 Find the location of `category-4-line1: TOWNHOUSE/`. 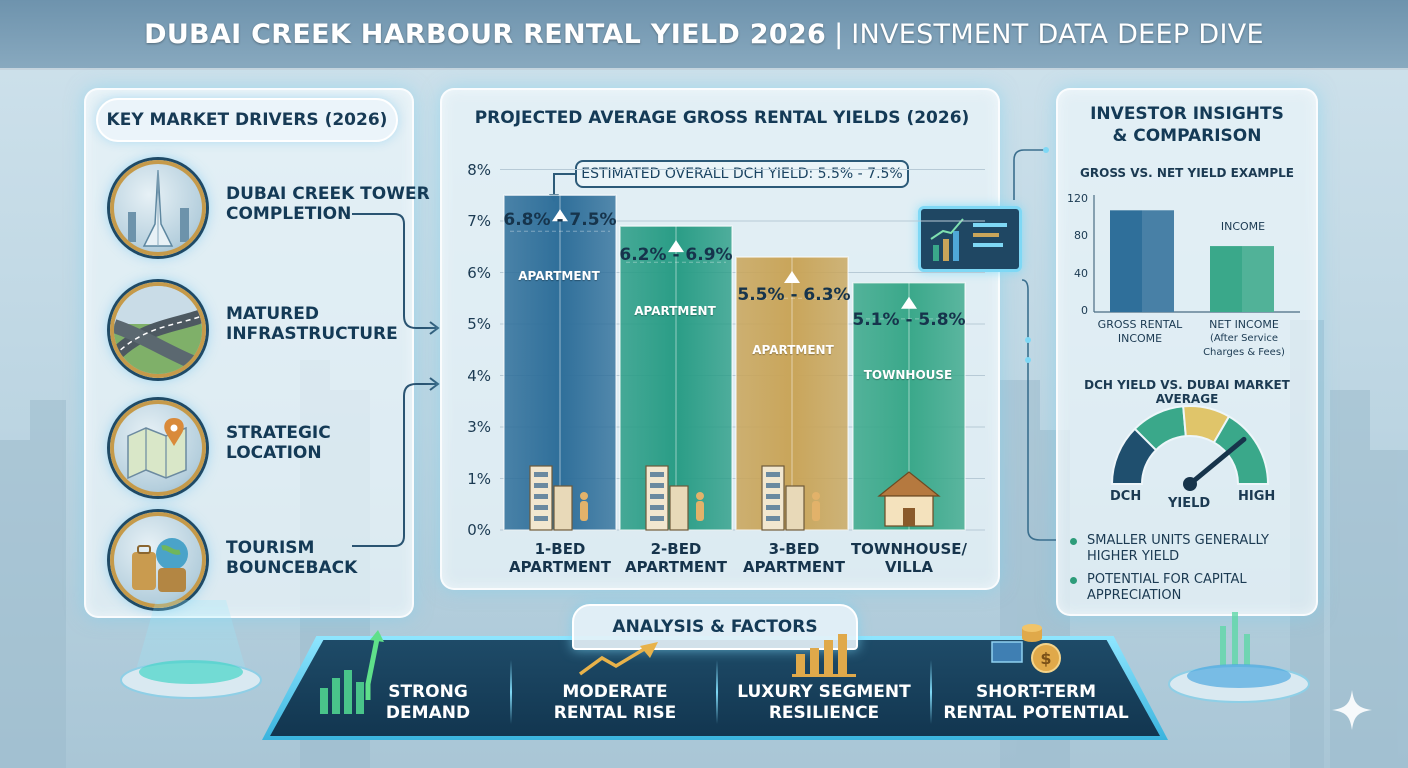

category-4-line1: TOWNHOUSE/ is located at coordinates (909, 549).